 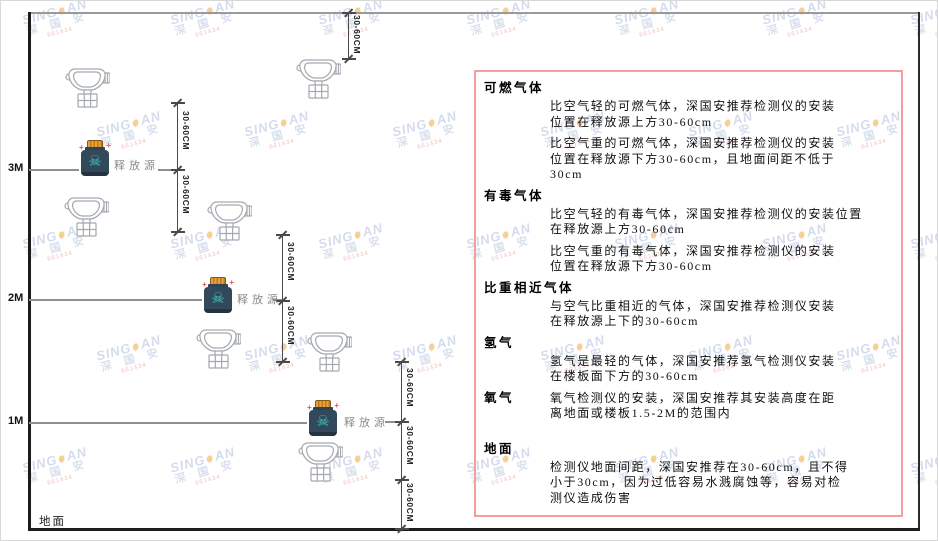 What do you see at coordinates (693, 405) in the screenshot?
I see `section-paragraph: 氧气检测仪的安装，深国安推荐其安装高度在距 离地面或楼板1.5-2M的范围内` at bounding box center [693, 405].